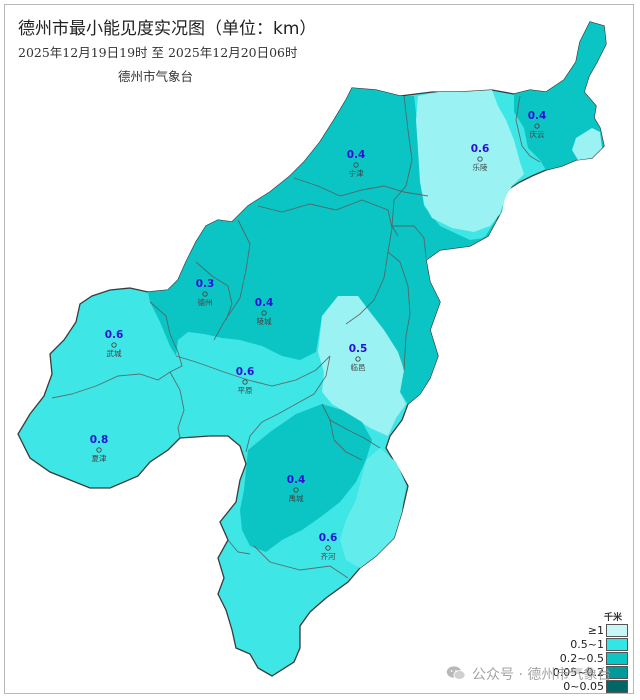  I want to click on station-11: 0.6 齐河, so click(328, 546).